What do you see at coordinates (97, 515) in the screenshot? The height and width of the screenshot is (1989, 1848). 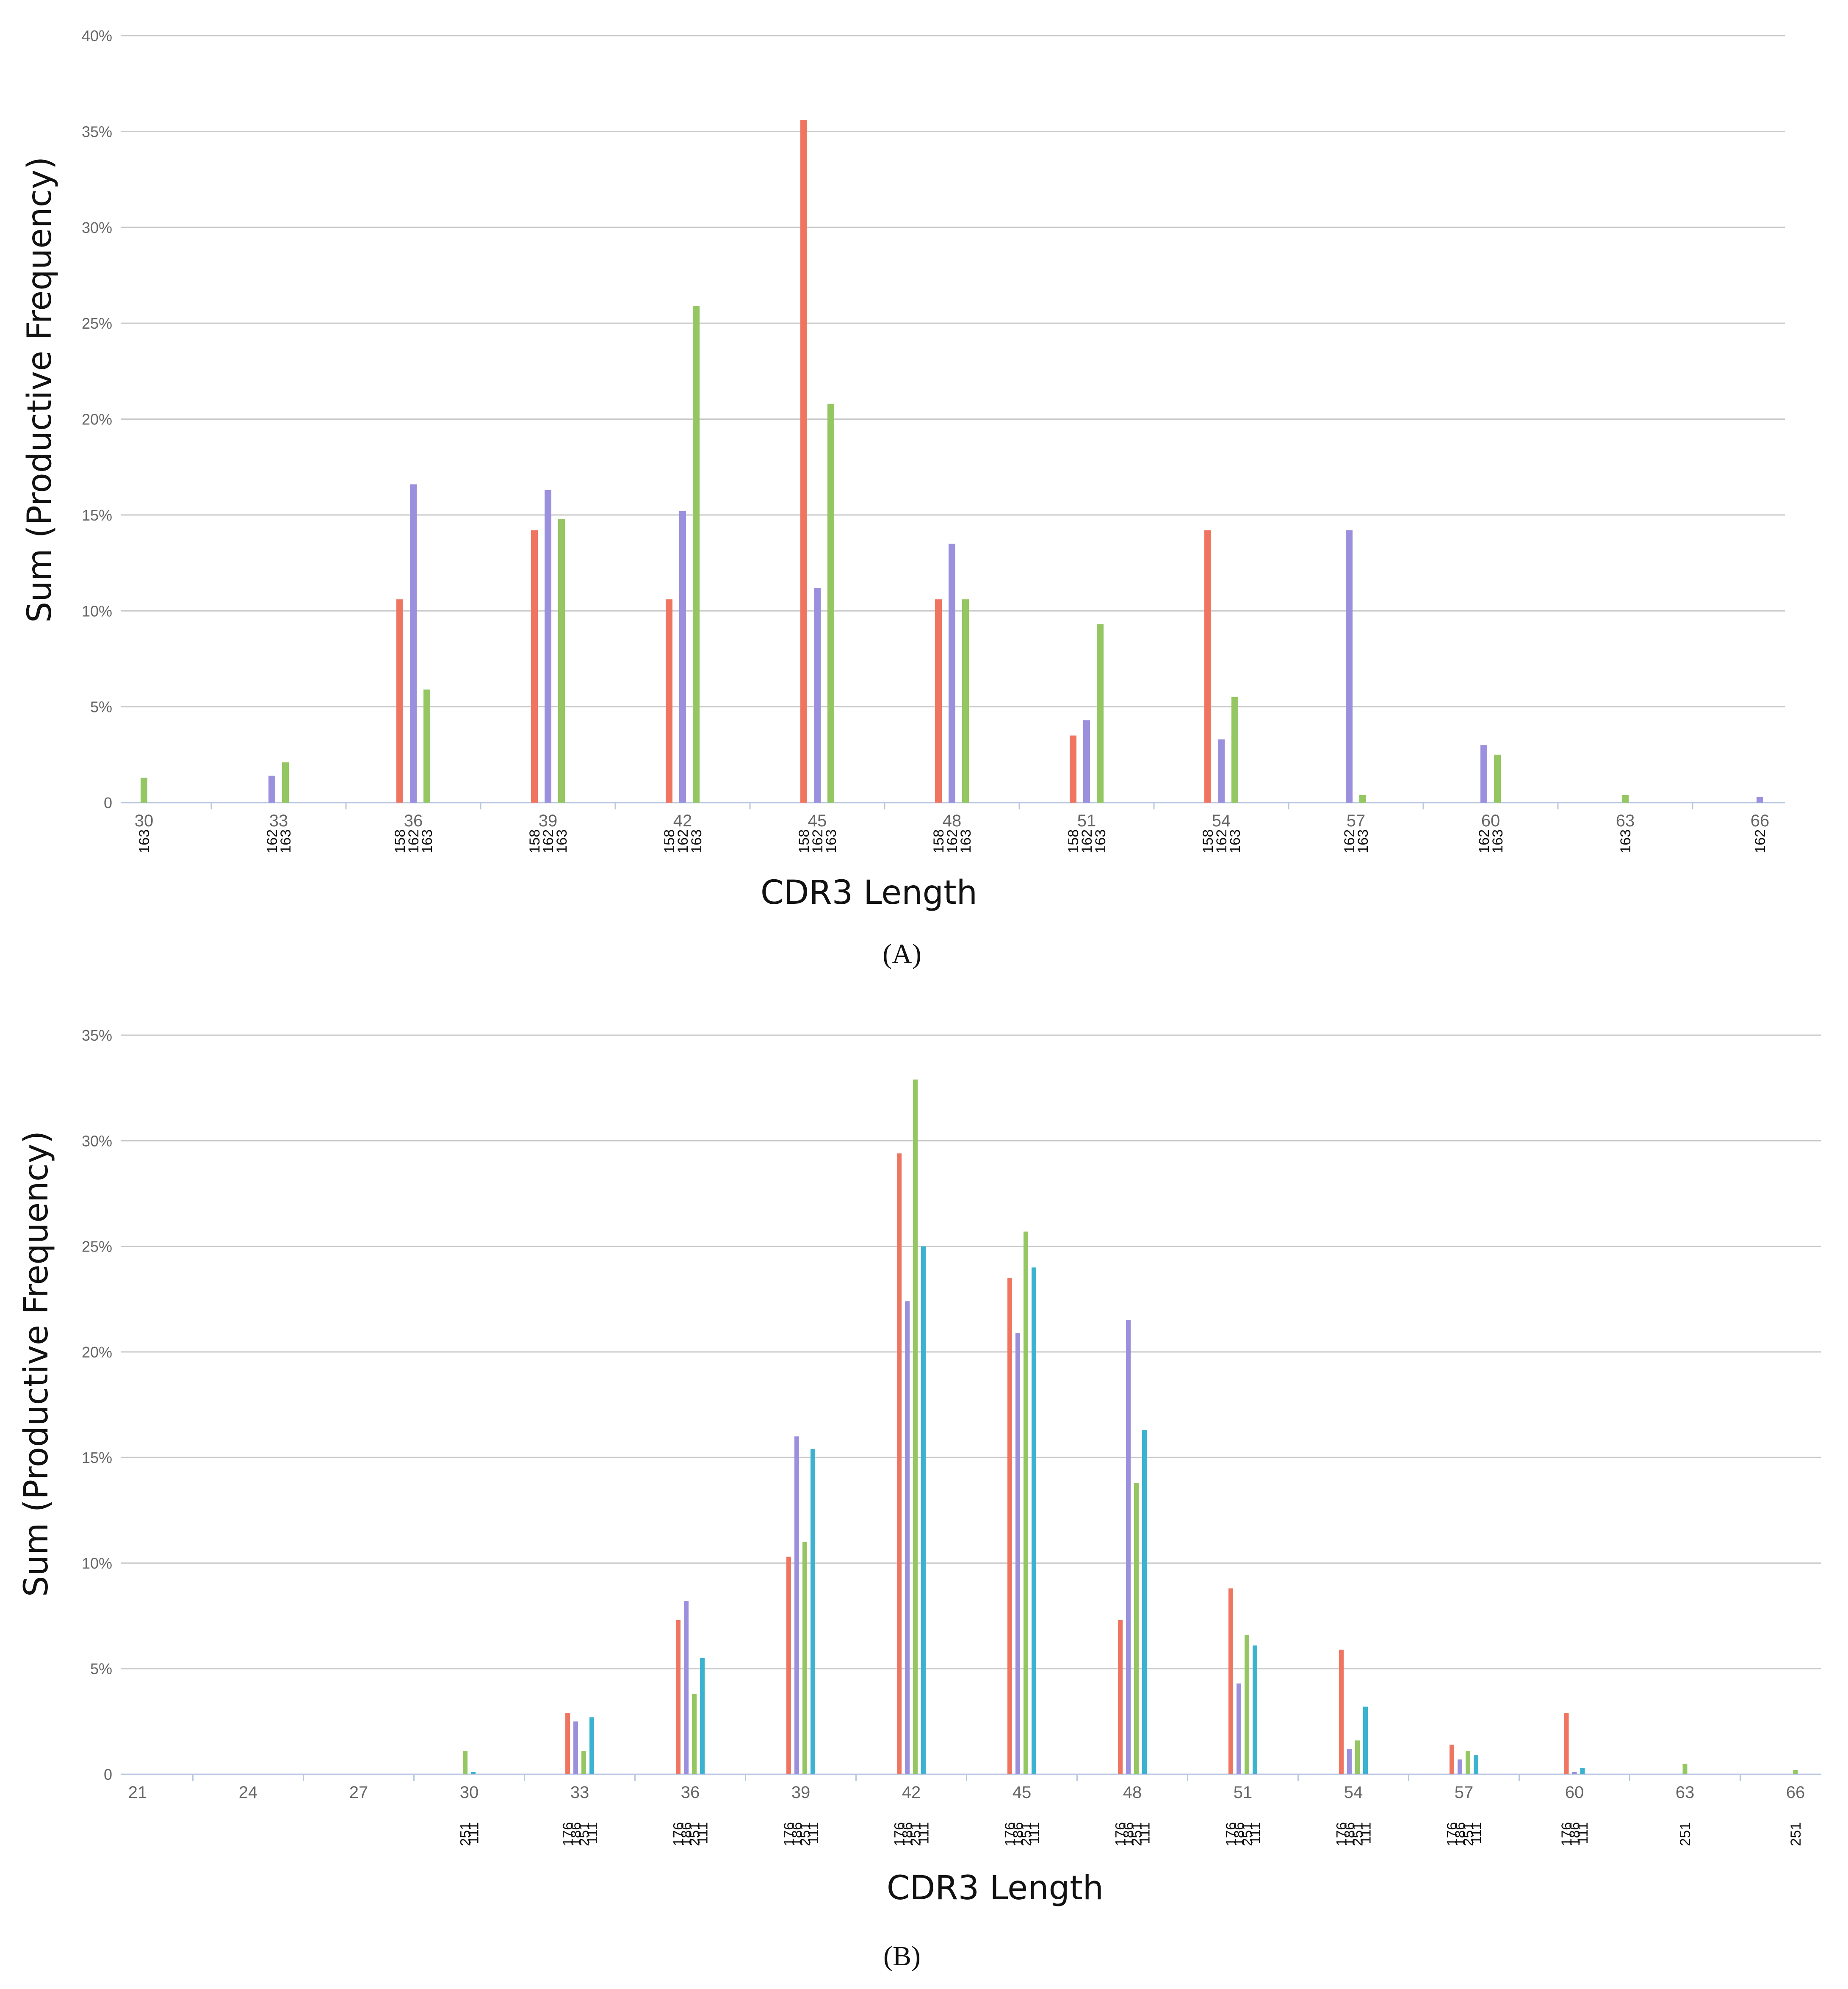 I see `y-tick-label: 15%` at bounding box center [97, 515].